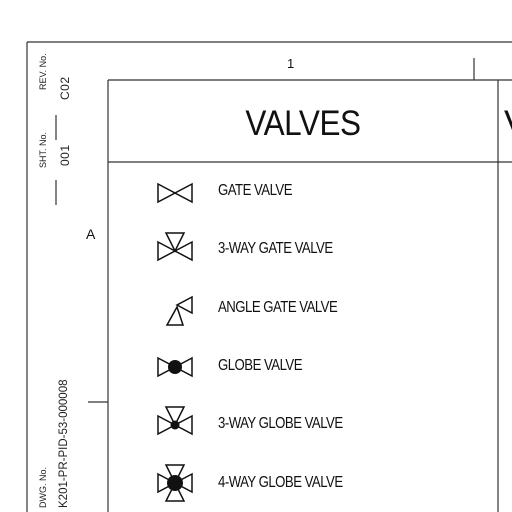 The height and width of the screenshot is (512, 512). What do you see at coordinates (508, 124) in the screenshot?
I see `next-legend-title: V` at bounding box center [508, 124].